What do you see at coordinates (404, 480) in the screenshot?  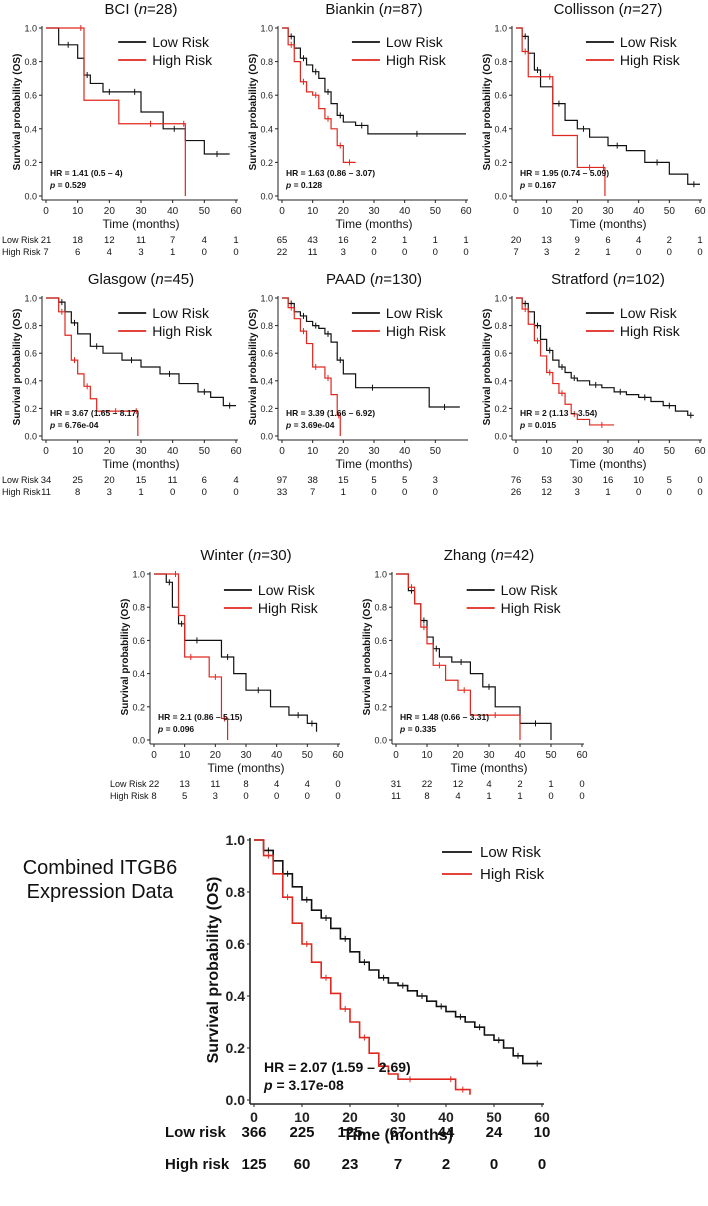 I see `risk-table-cell: 5` at bounding box center [404, 480].